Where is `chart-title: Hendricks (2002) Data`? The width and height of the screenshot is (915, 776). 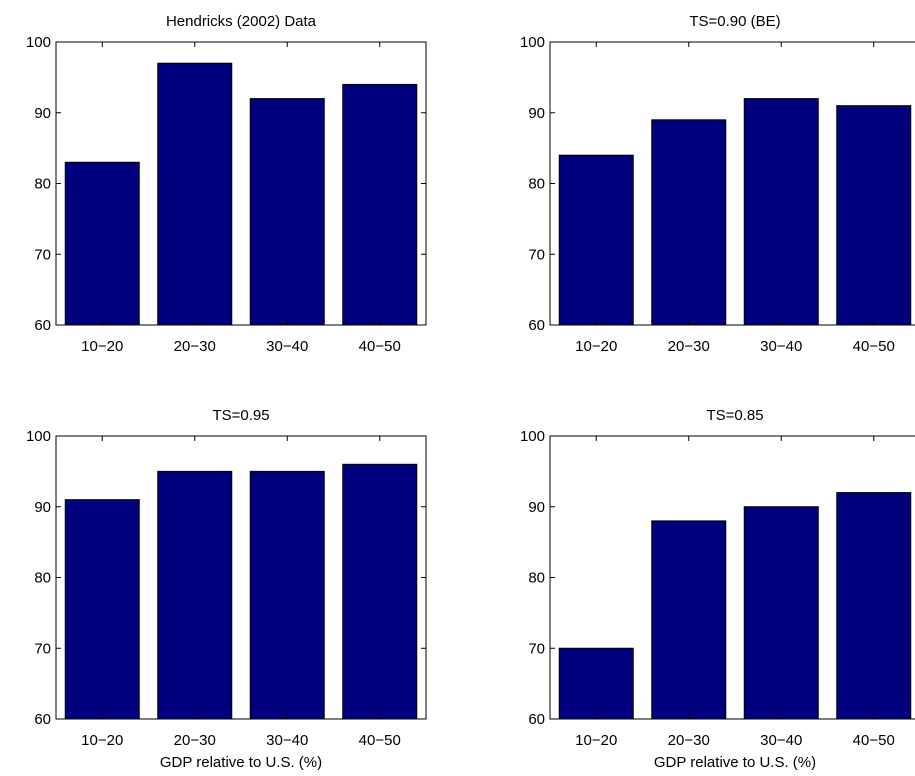
chart-title: Hendricks (2002) Data is located at coordinates (241, 21).